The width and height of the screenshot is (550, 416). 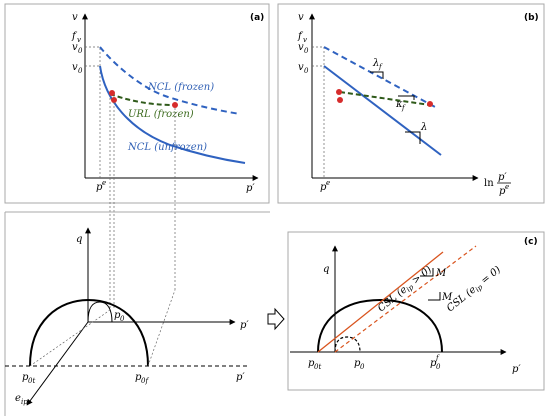 I want to click on left-e-axis, so click(x=57, y=363).